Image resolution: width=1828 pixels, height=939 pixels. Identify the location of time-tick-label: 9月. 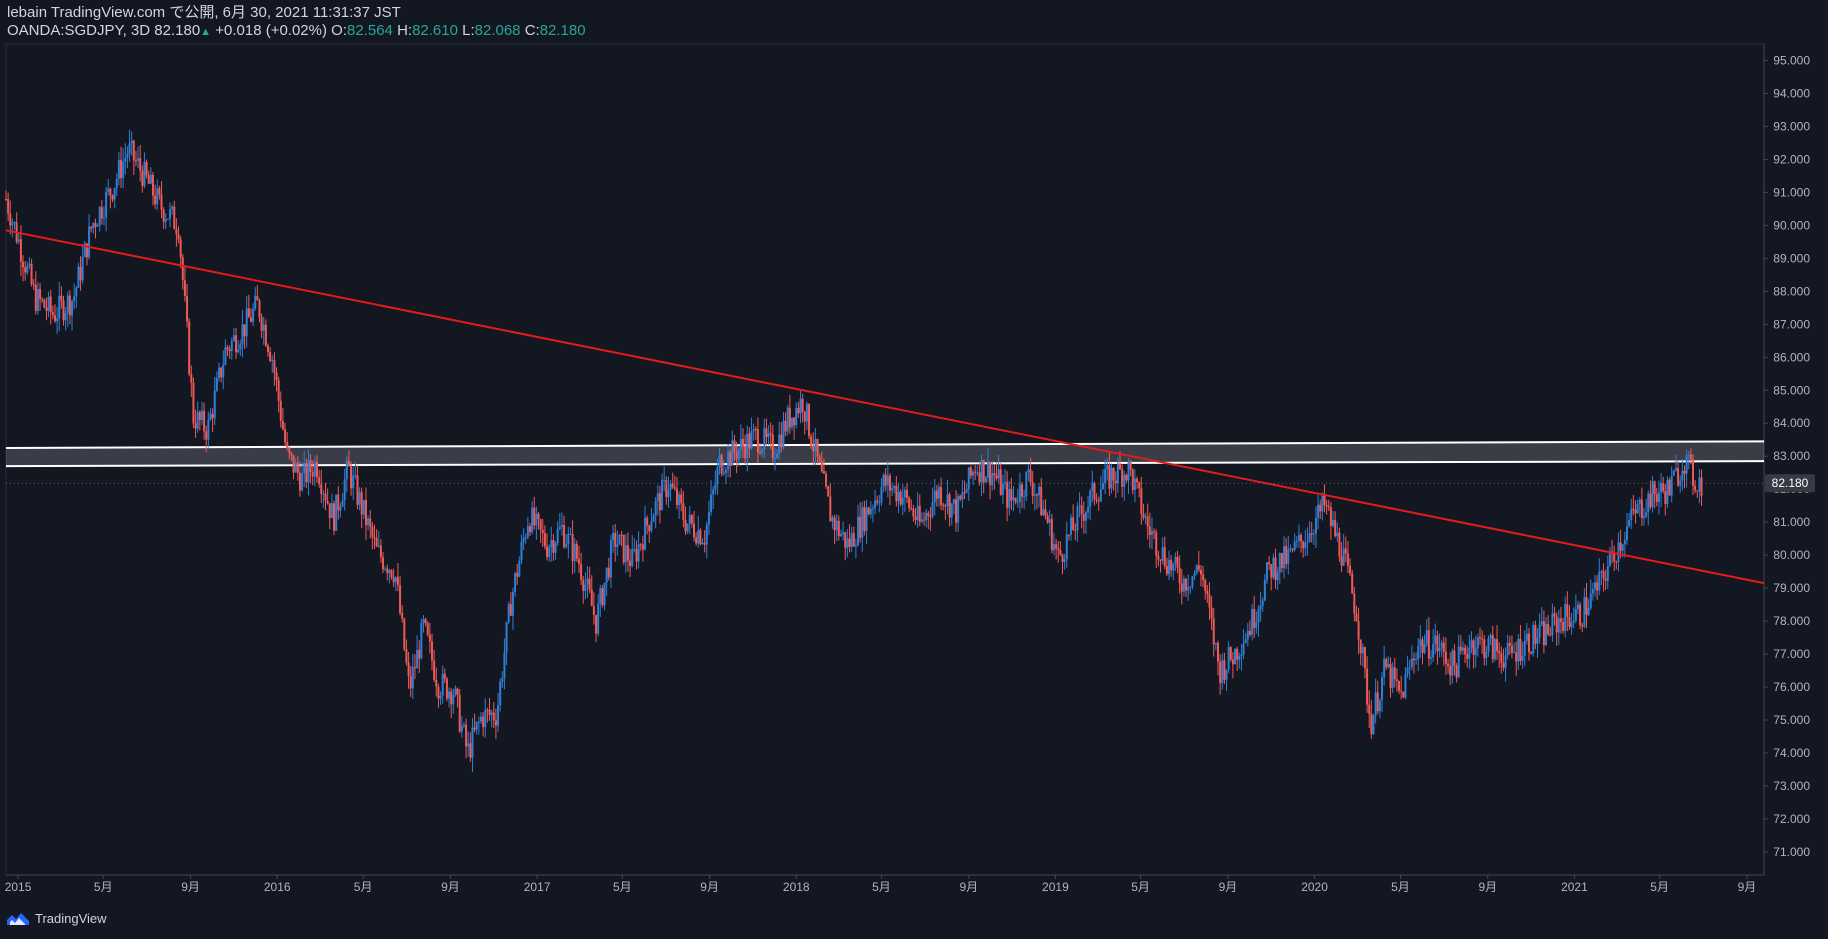
(190, 887).